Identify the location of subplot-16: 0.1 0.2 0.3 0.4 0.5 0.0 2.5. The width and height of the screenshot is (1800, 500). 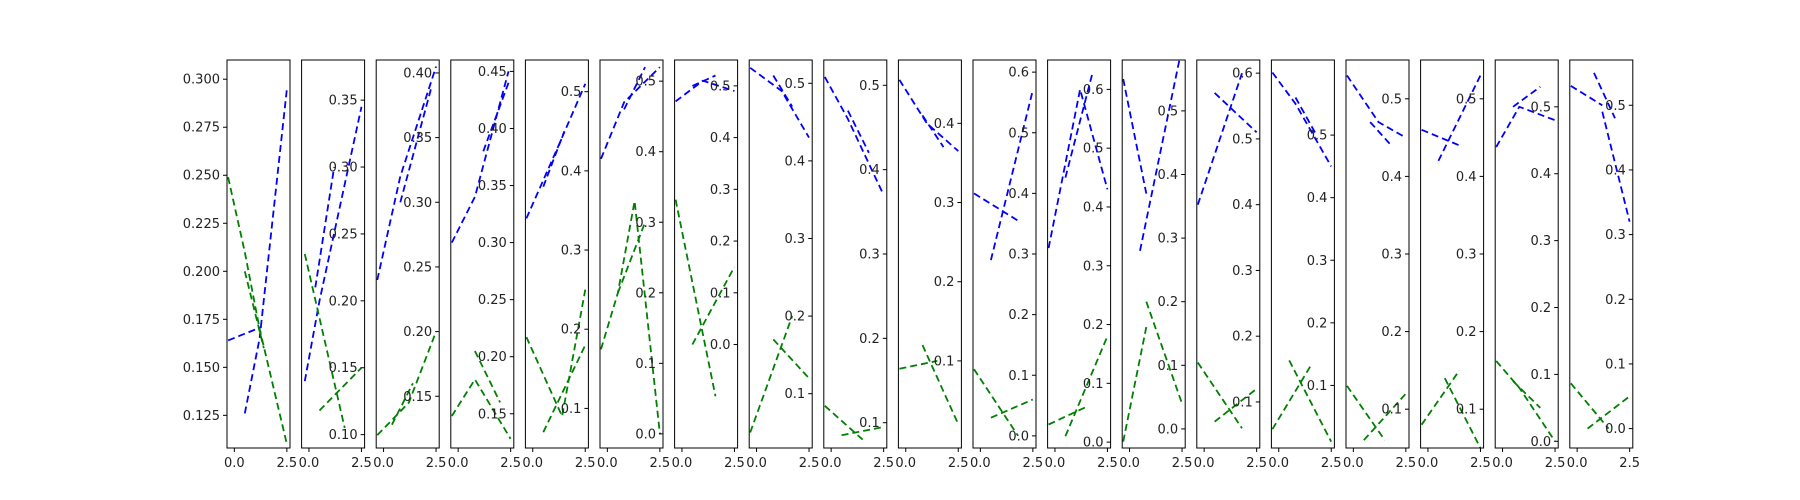
(1379, 265).